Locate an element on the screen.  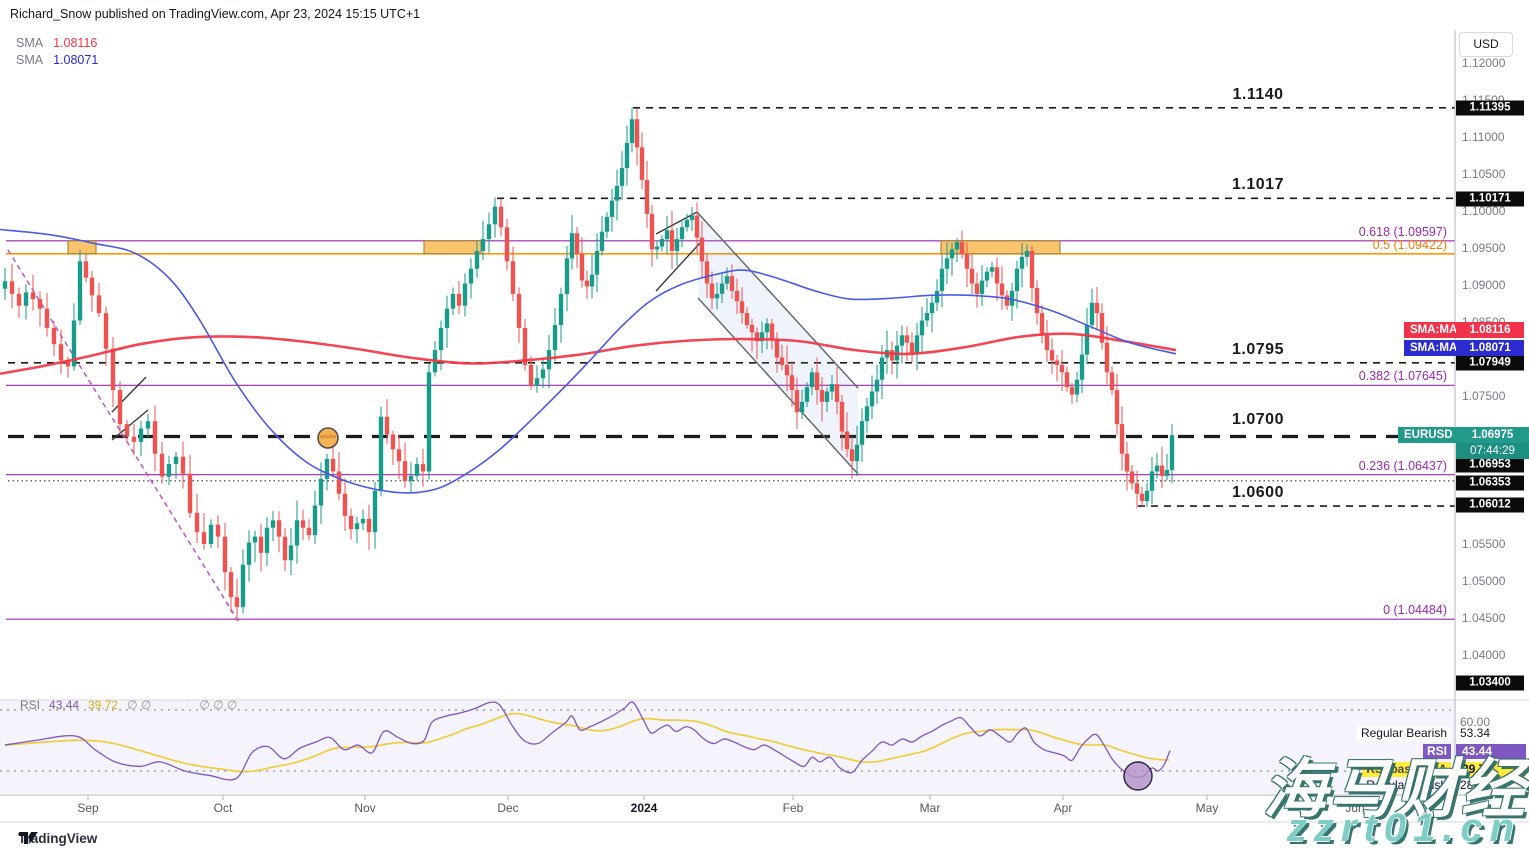
sma-slow-label: SMA is located at coordinates (30, 60).